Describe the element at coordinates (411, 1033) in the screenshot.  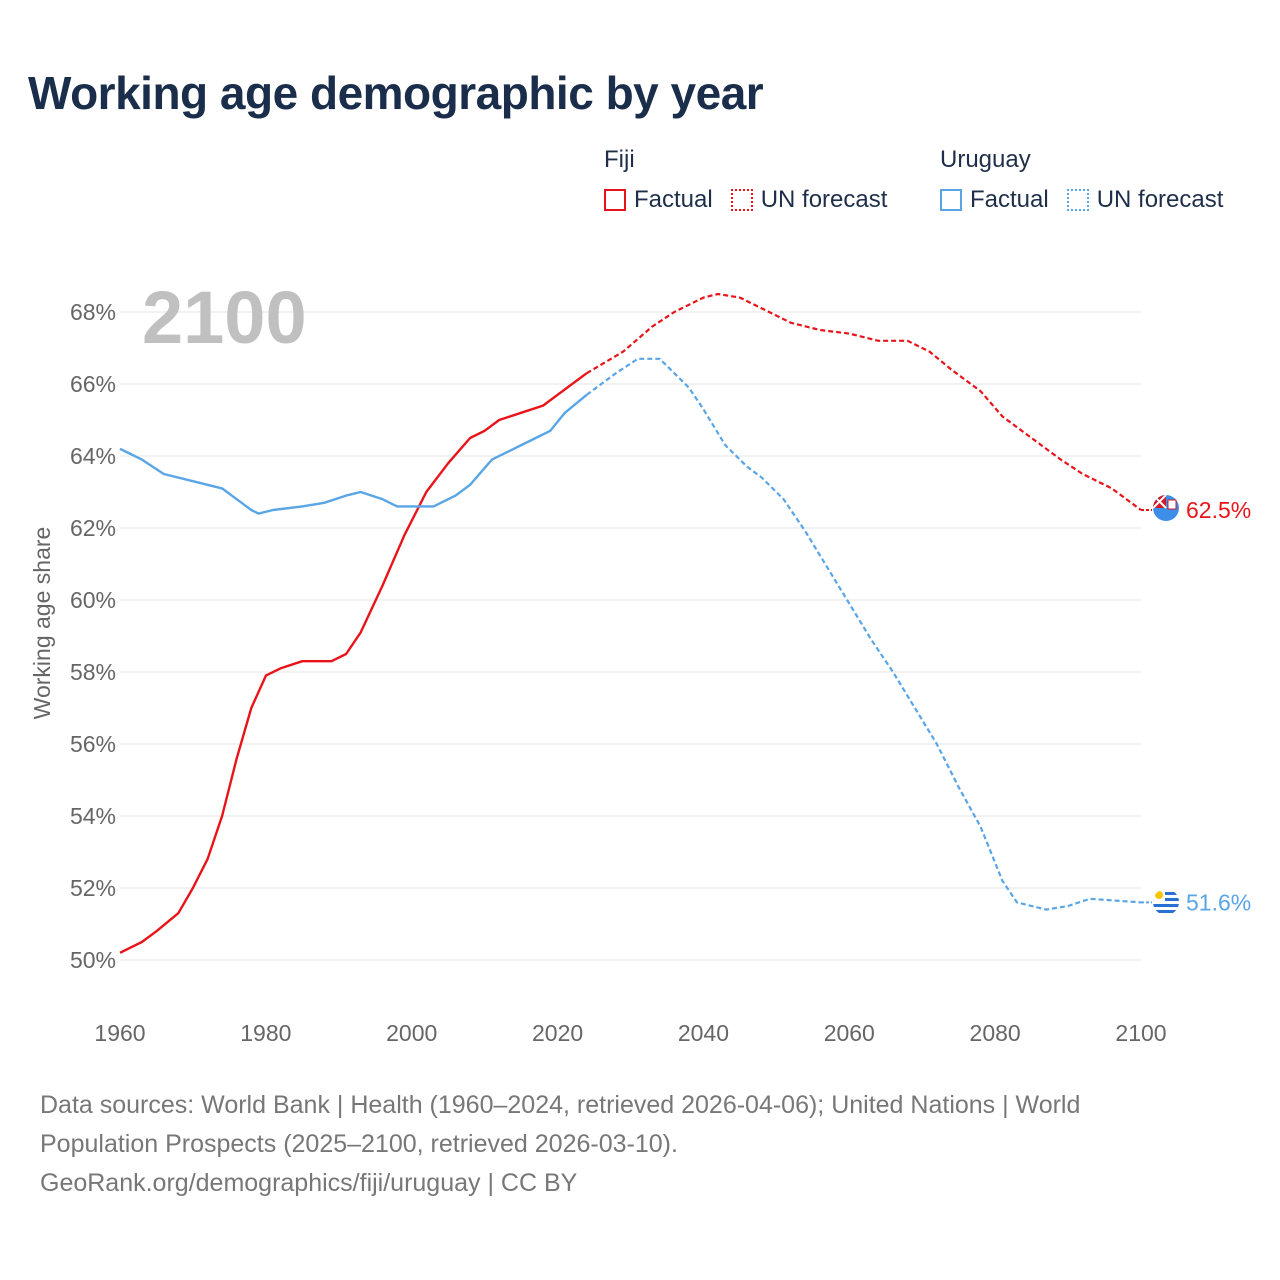
I see `x-tick-label: 2000` at that location.